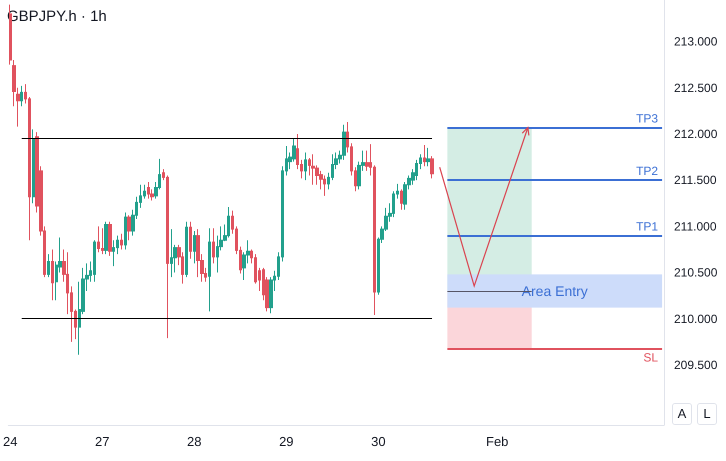  Describe the element at coordinates (696, 87) in the screenshot. I see `y-tick-label: 212.500` at that location.